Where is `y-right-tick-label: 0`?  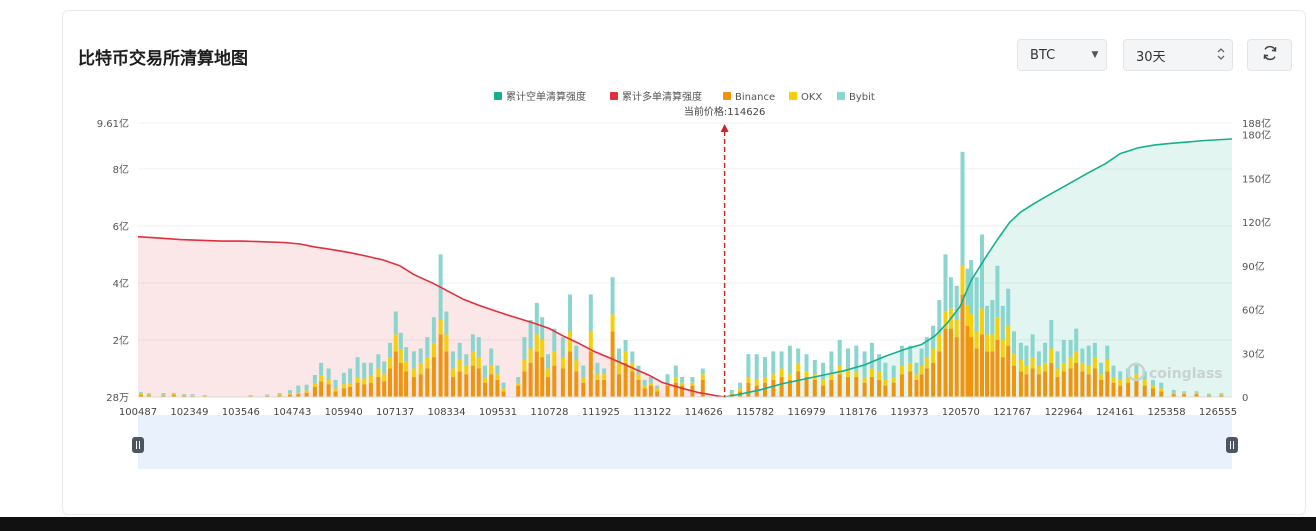 y-right-tick-label: 0 is located at coordinates (1245, 398).